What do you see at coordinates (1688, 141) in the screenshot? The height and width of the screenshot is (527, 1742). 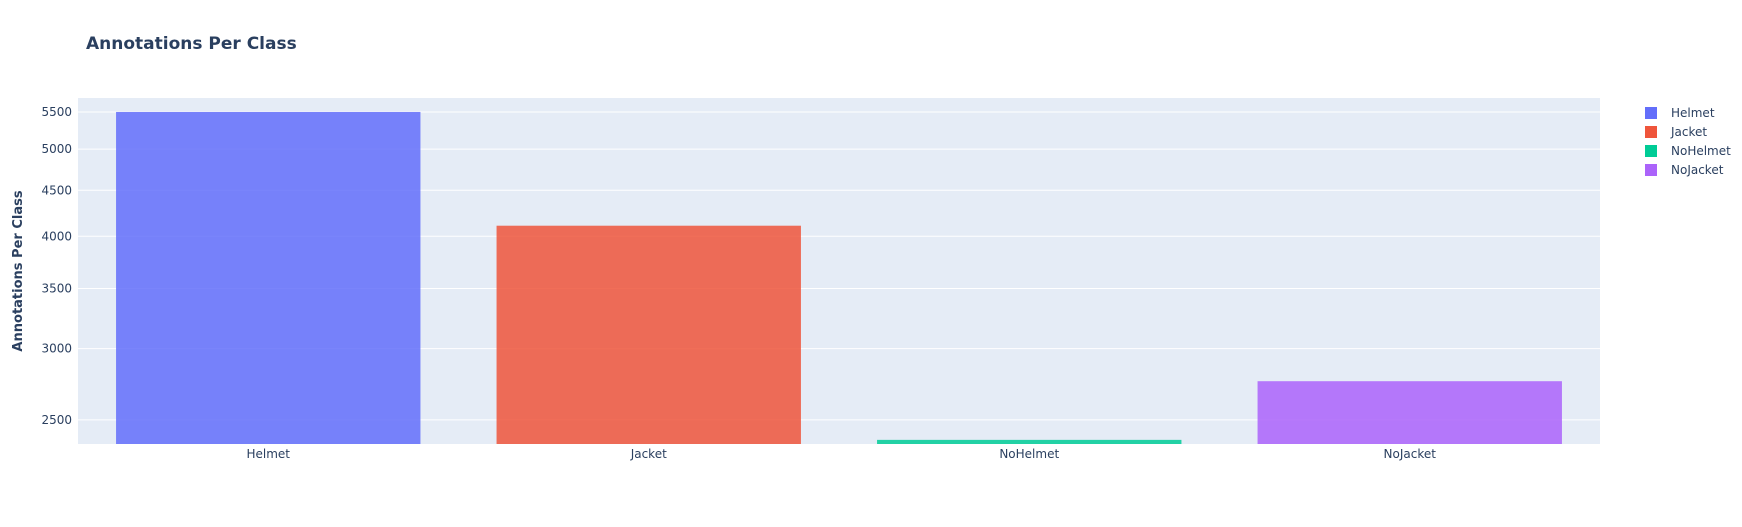 I see `legend: Helmet Jacket NoHelmet NoJacket` at bounding box center [1688, 141].